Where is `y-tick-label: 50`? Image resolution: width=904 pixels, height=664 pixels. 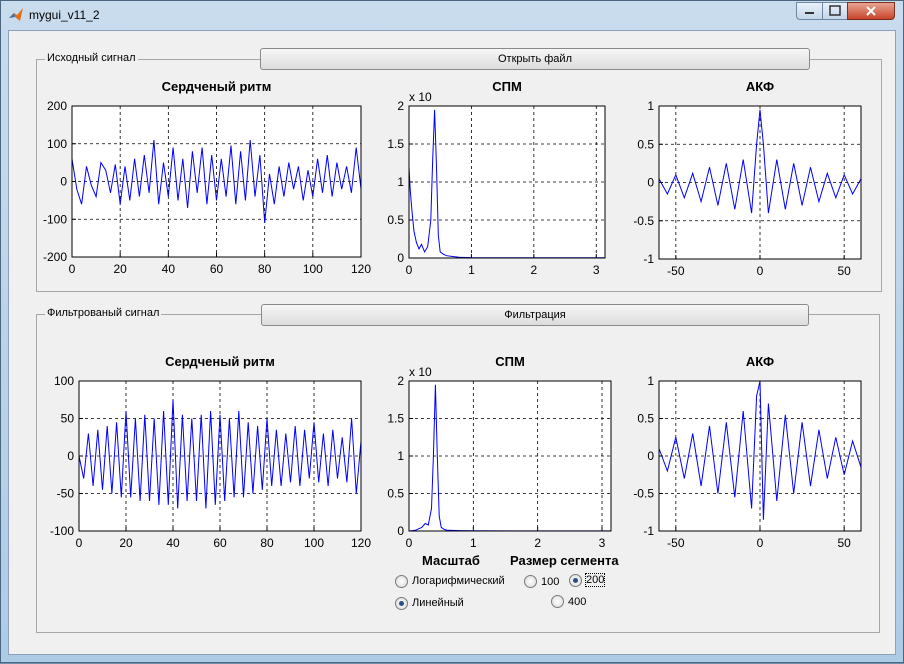 y-tick-label: 50 is located at coordinates (68, 419).